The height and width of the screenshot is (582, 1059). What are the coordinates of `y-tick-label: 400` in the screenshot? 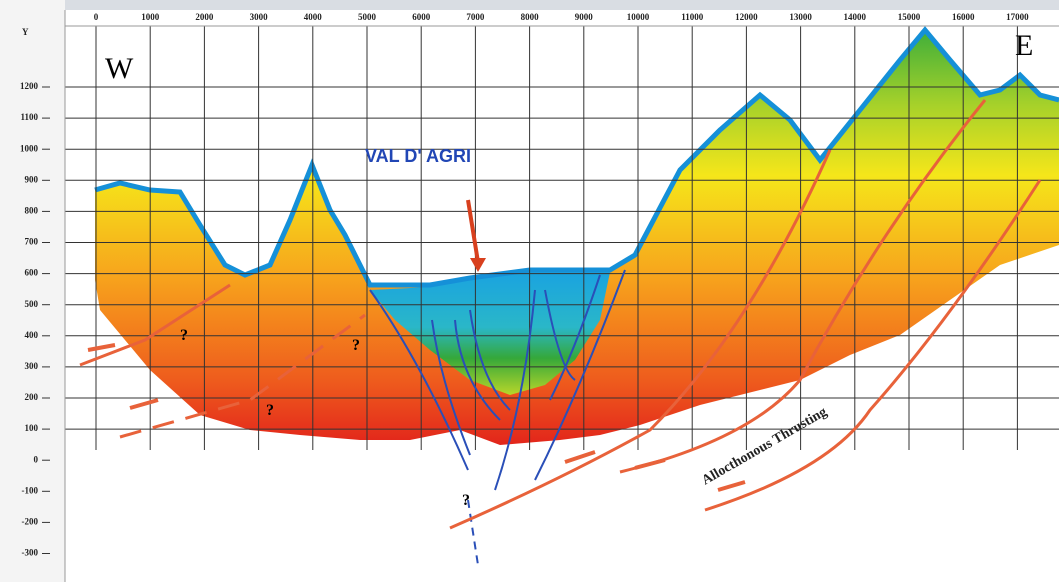 It's located at (32, 335).